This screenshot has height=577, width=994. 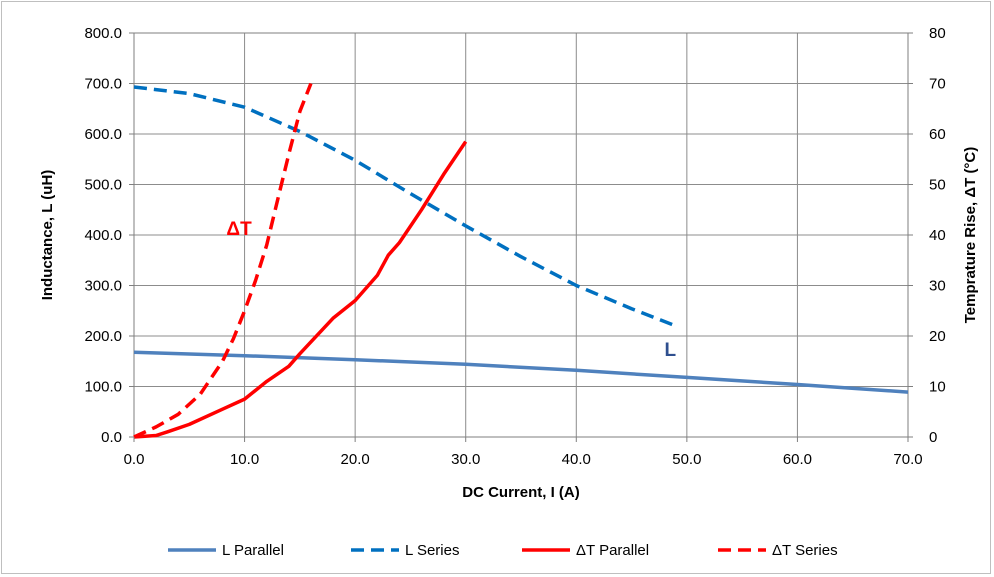 What do you see at coordinates (937, 286) in the screenshot?
I see `y-right-tick-label: 30` at bounding box center [937, 286].